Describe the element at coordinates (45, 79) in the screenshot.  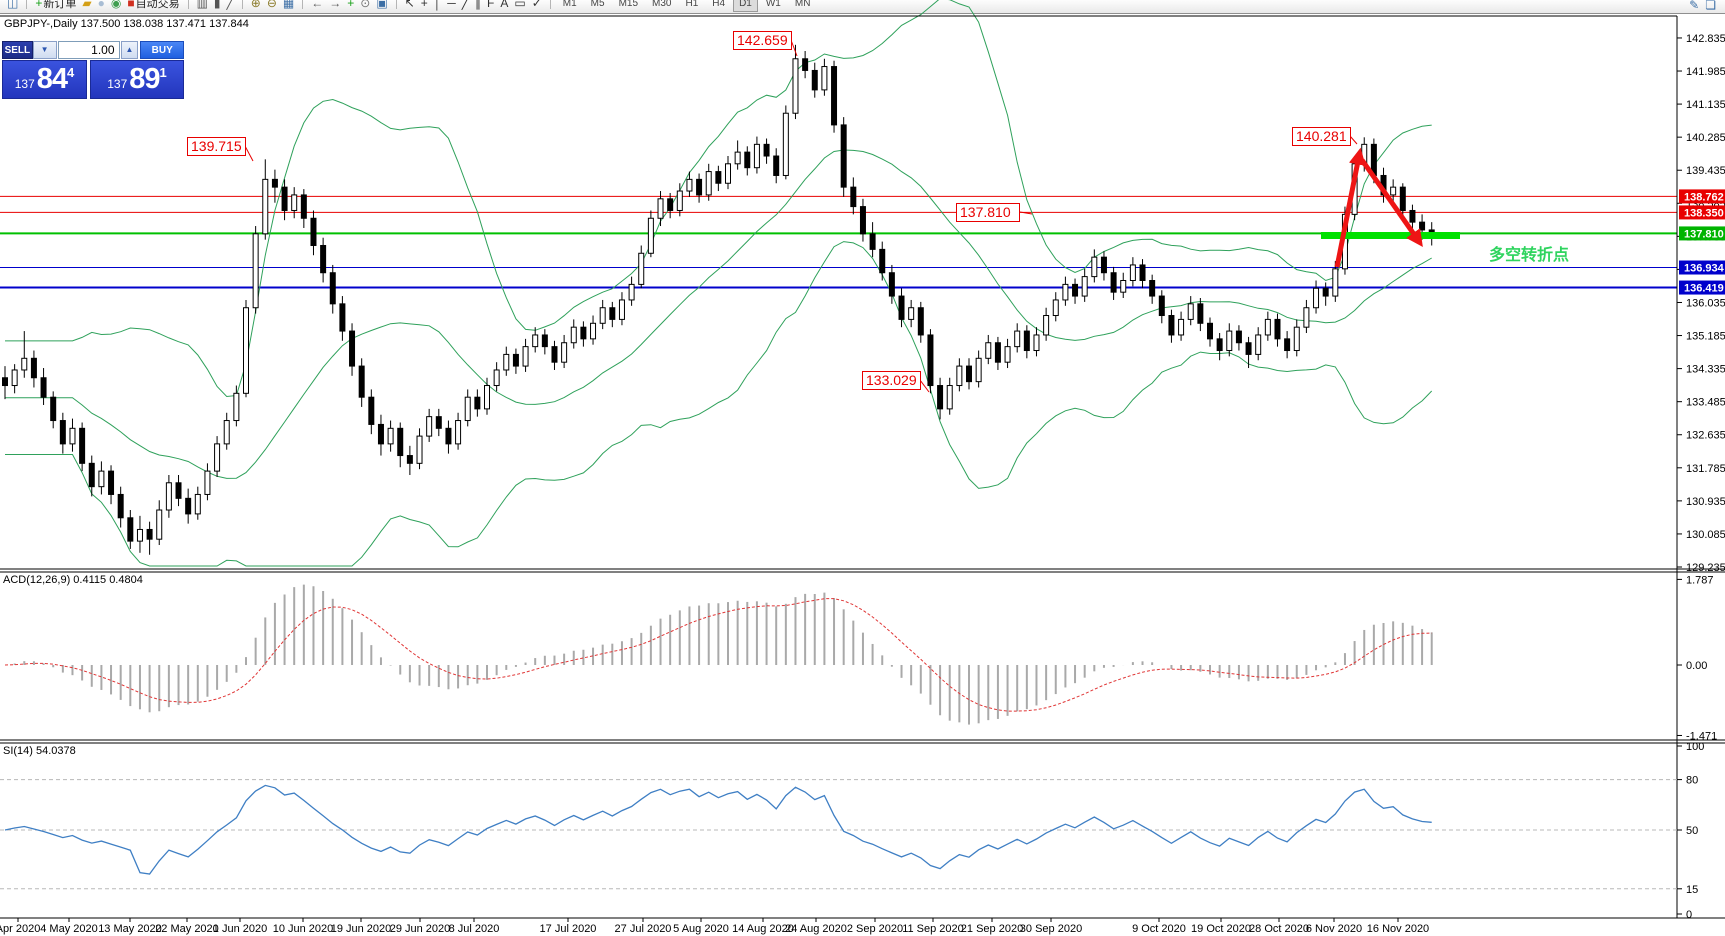
I see `sell-price-display: 137 84 4` at that location.